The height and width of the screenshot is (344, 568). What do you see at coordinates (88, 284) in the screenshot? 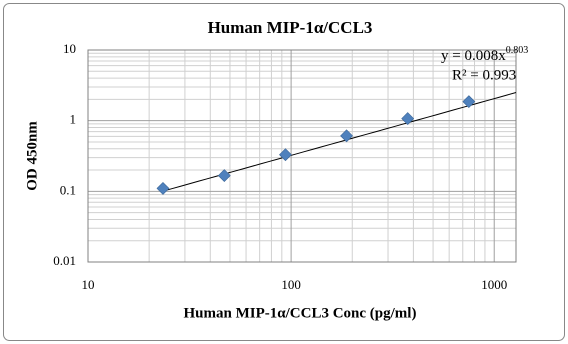
I see `x-tick-label: 10` at bounding box center [88, 284].